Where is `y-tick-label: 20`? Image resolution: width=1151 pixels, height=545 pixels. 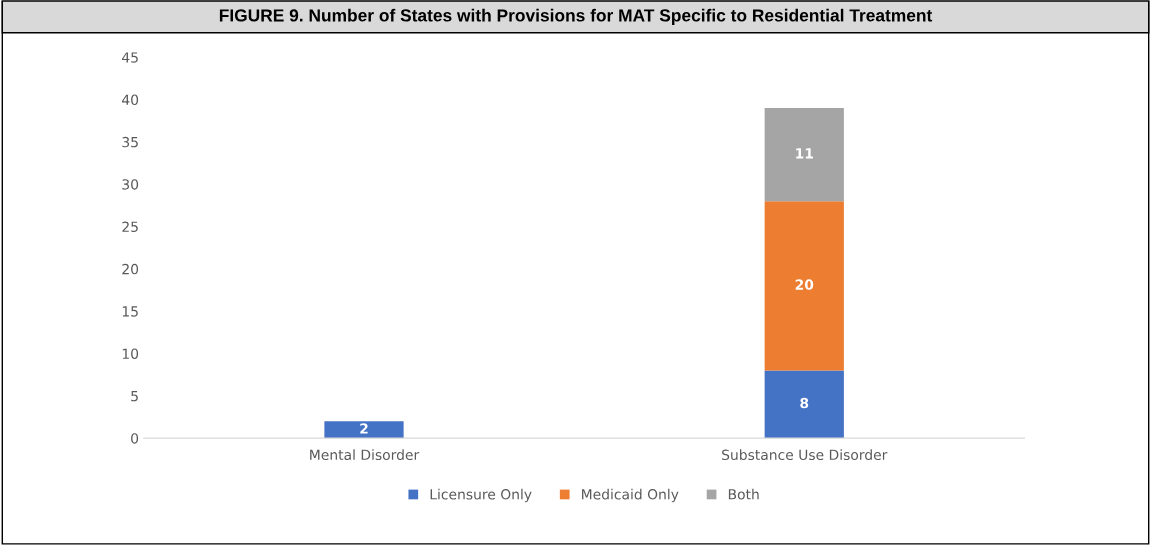
y-tick-label: 20 is located at coordinates (130, 269).